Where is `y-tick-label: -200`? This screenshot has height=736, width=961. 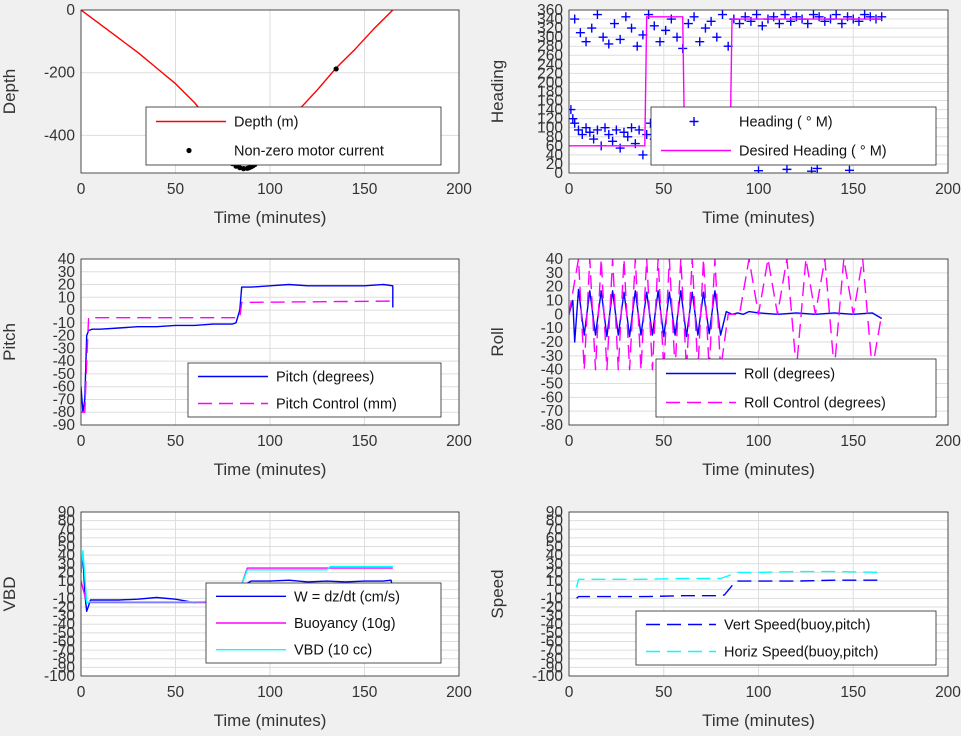 y-tick-label: -200 is located at coordinates (59, 73).